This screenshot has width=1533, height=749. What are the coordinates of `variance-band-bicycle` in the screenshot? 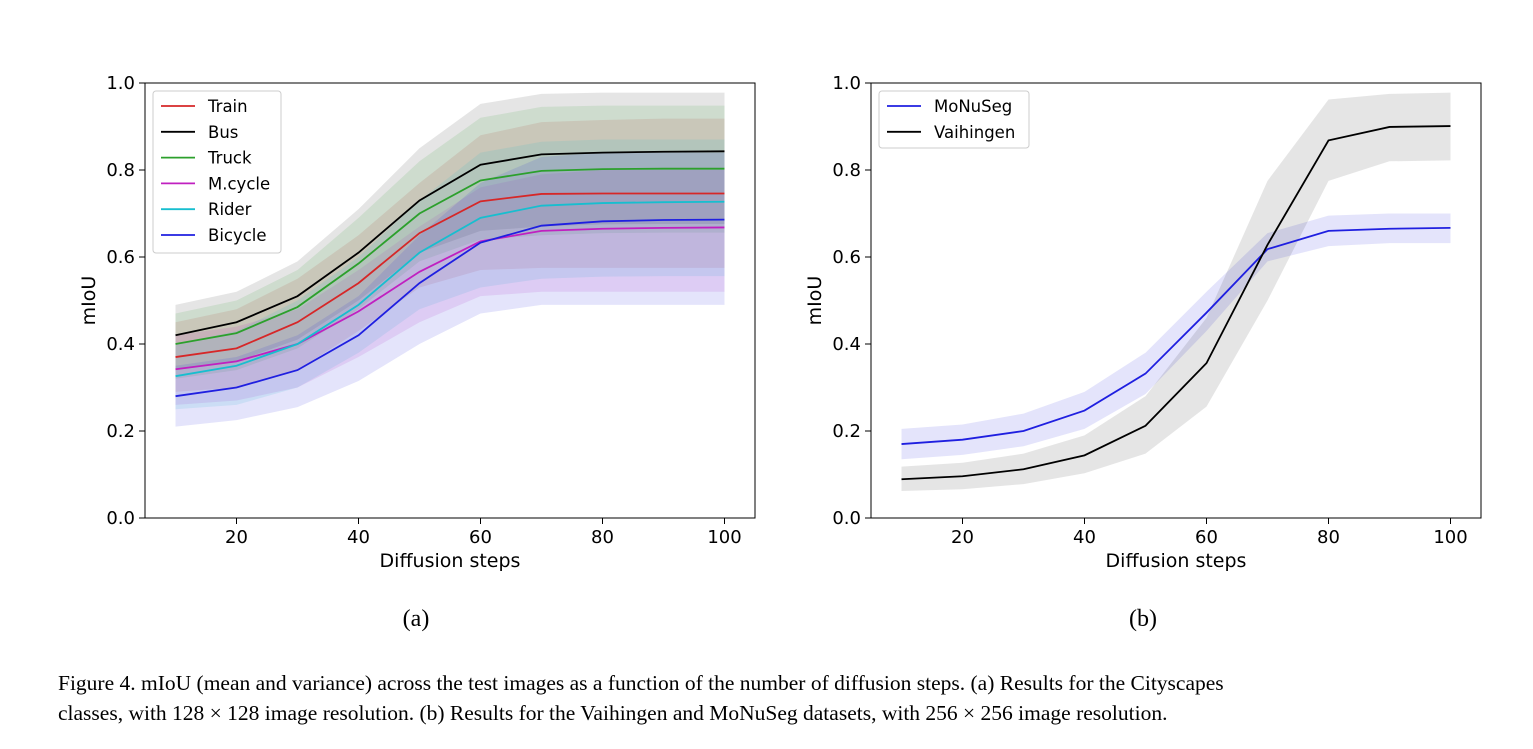 It's located at (450, 289).